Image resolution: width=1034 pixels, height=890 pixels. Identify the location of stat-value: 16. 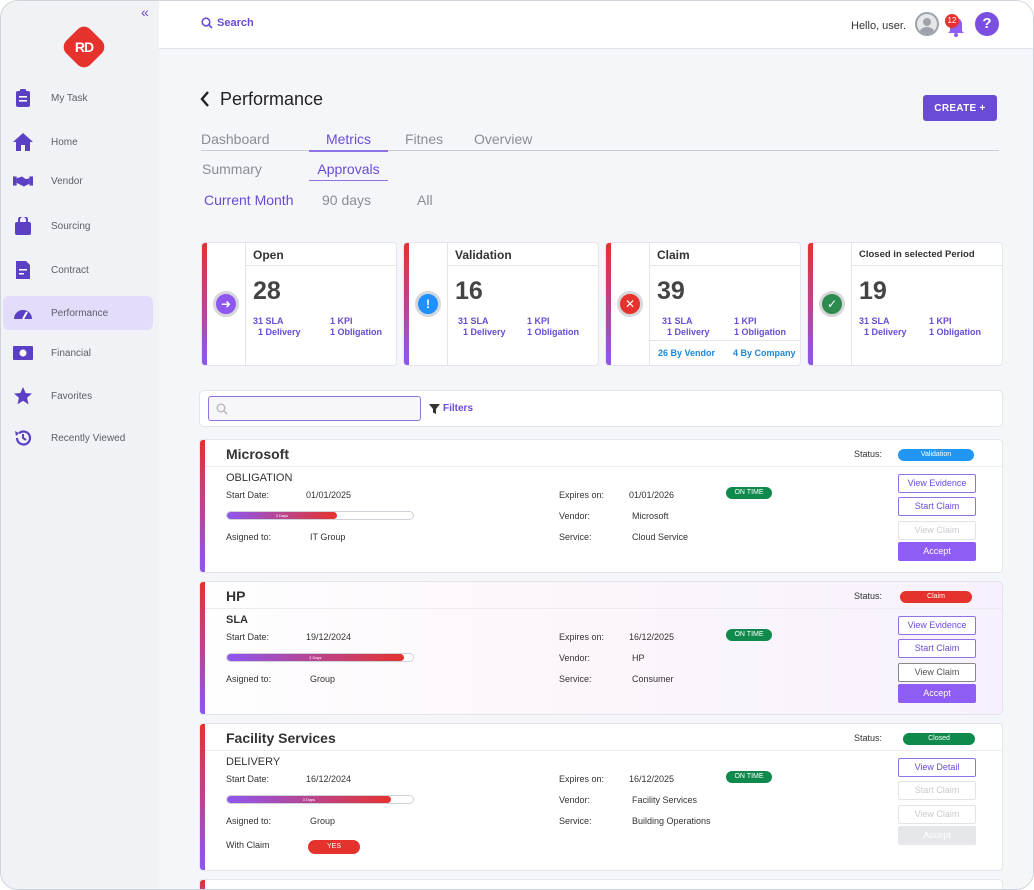
(469, 291).